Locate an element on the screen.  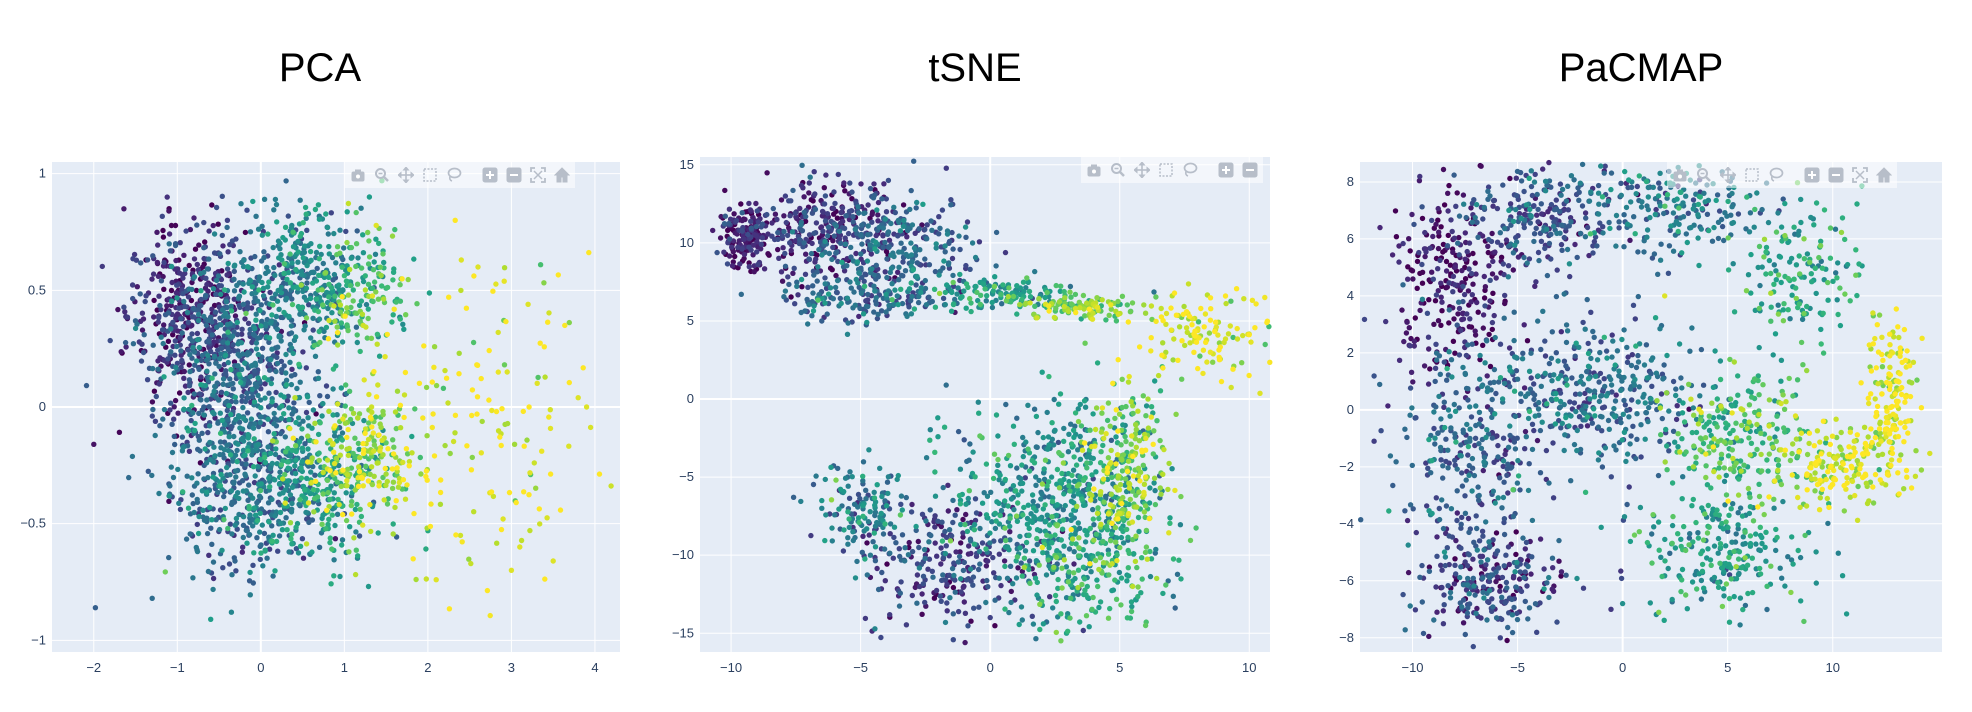
x-tick-label: 4 is located at coordinates (594, 667).